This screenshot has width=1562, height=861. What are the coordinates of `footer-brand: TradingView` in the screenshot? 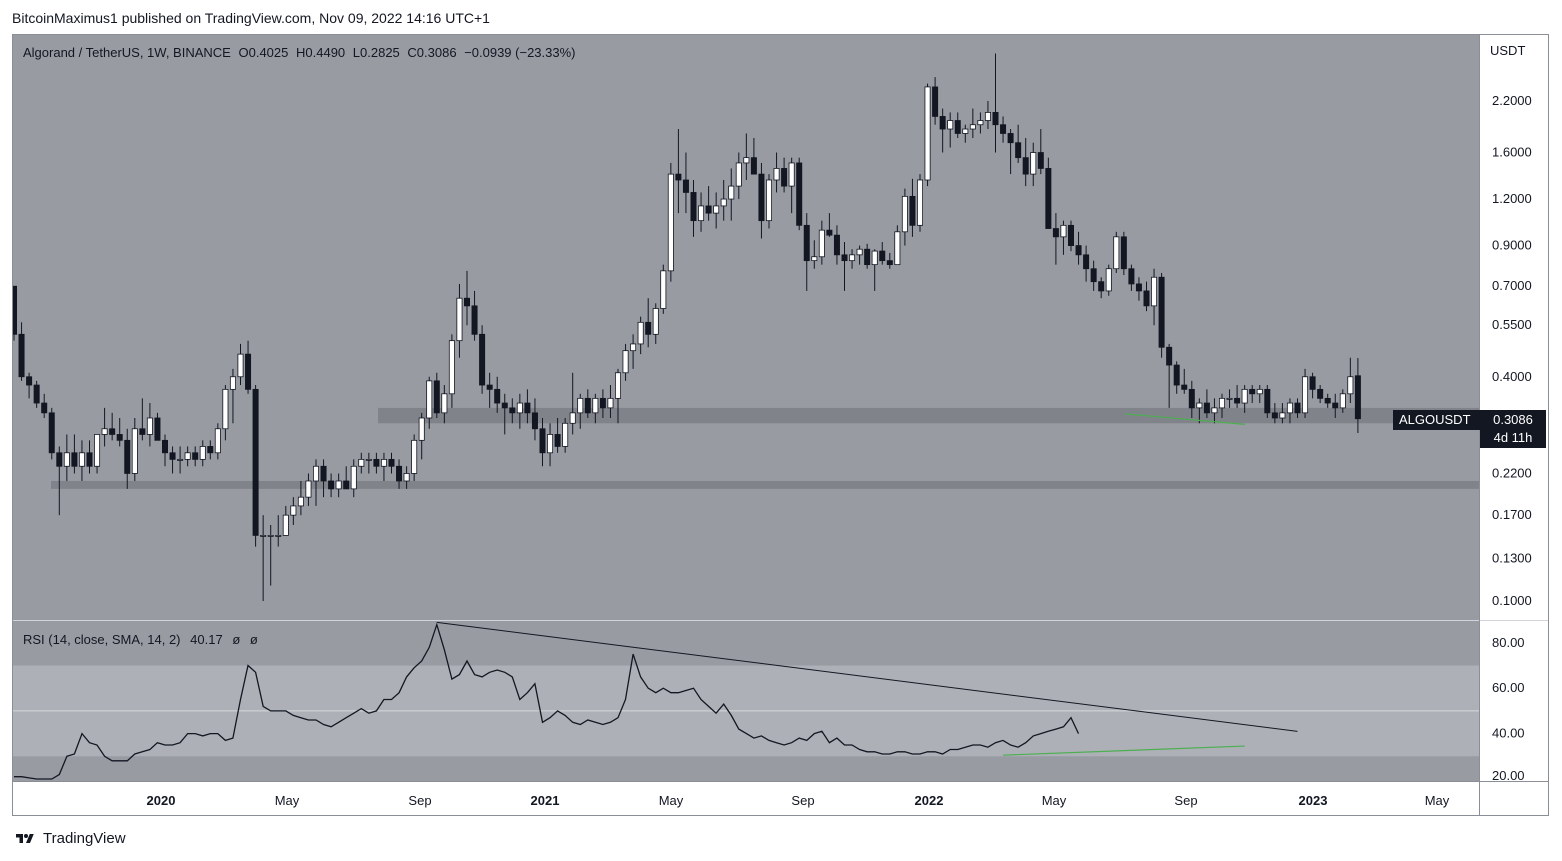 It's located at (69, 838).